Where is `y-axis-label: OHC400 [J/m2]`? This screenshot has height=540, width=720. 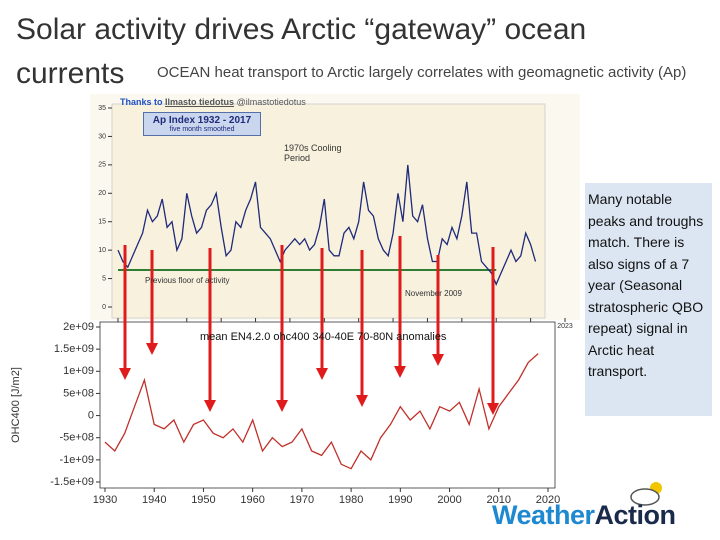
y-axis-label: OHC400 [J/m2] is located at coordinates (16, 405).